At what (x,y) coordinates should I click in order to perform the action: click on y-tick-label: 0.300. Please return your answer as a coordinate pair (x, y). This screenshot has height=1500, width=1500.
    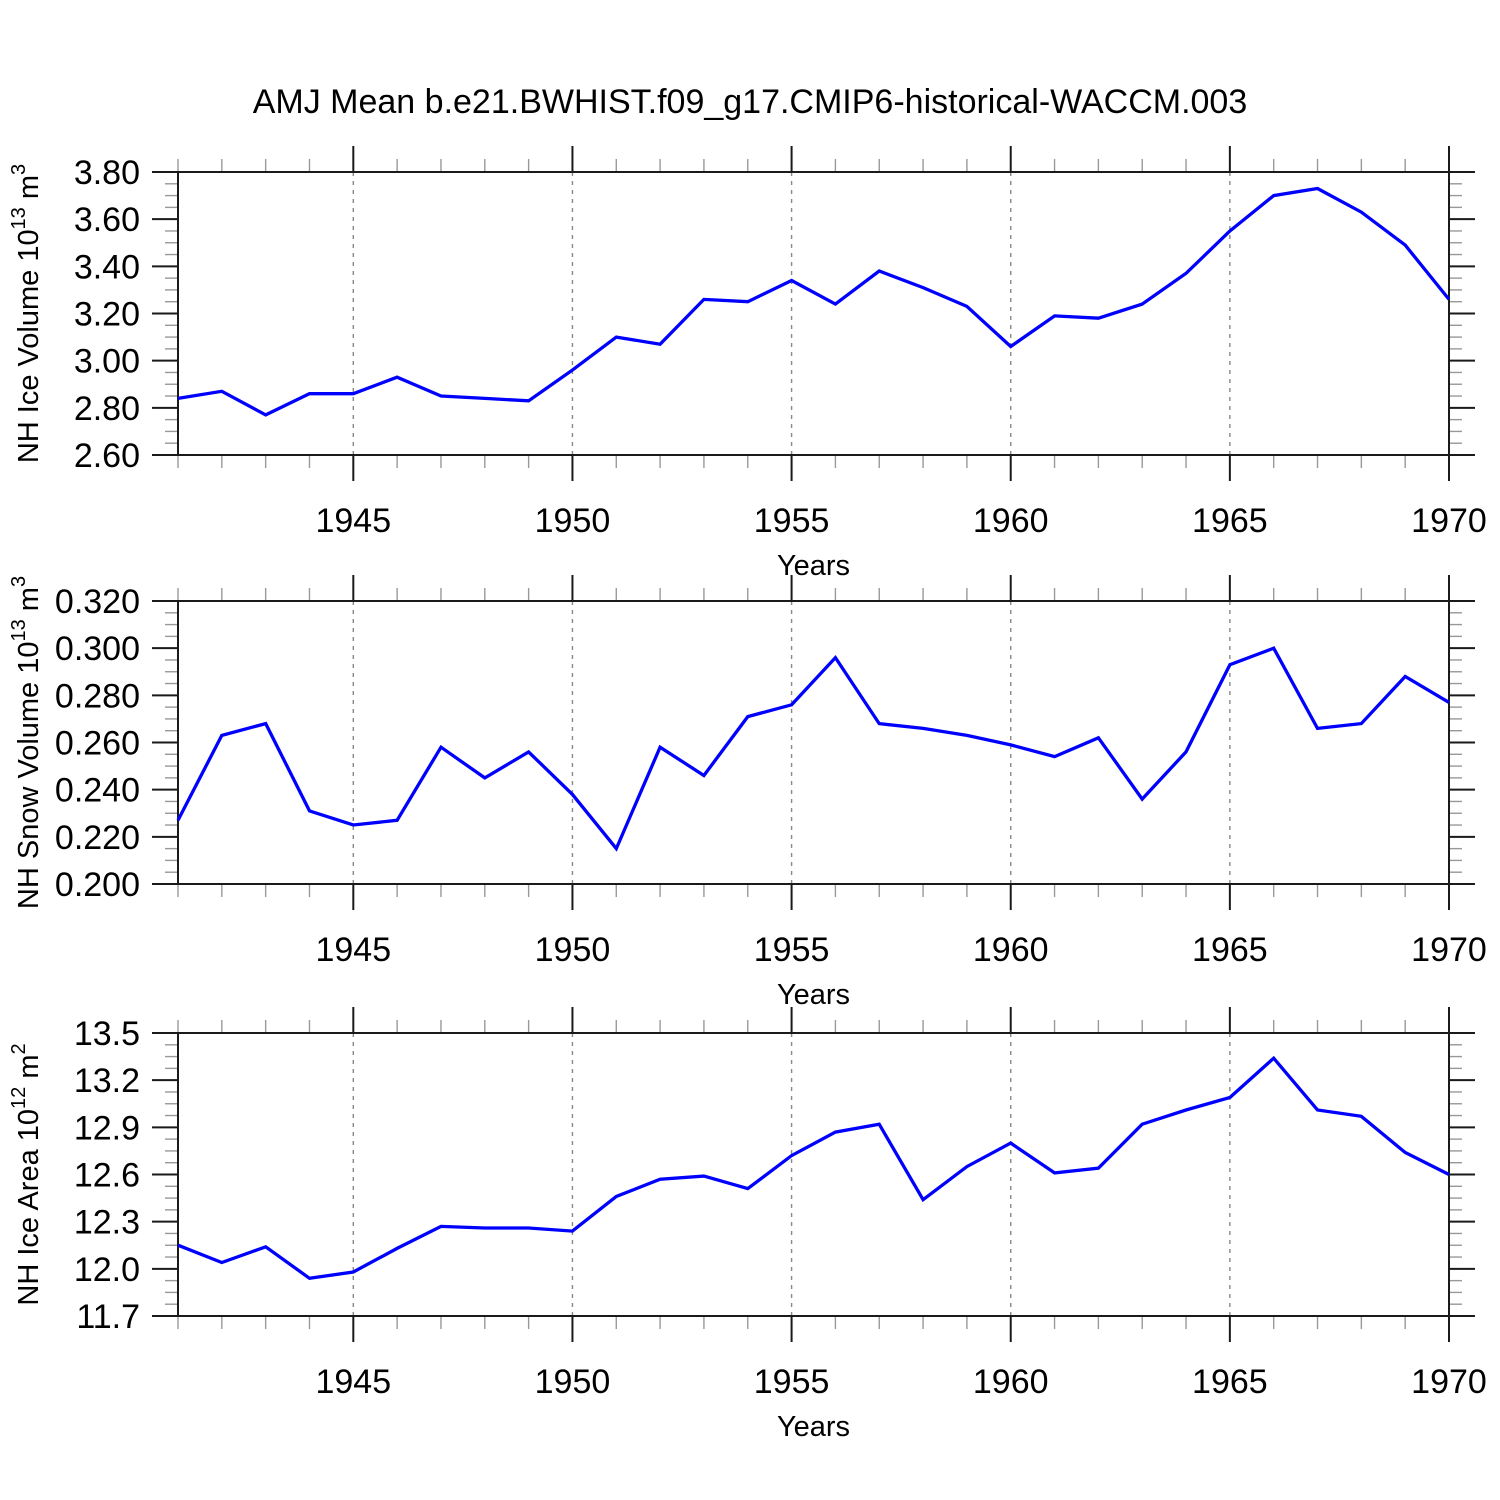
    Looking at the image, I should click on (97, 649).